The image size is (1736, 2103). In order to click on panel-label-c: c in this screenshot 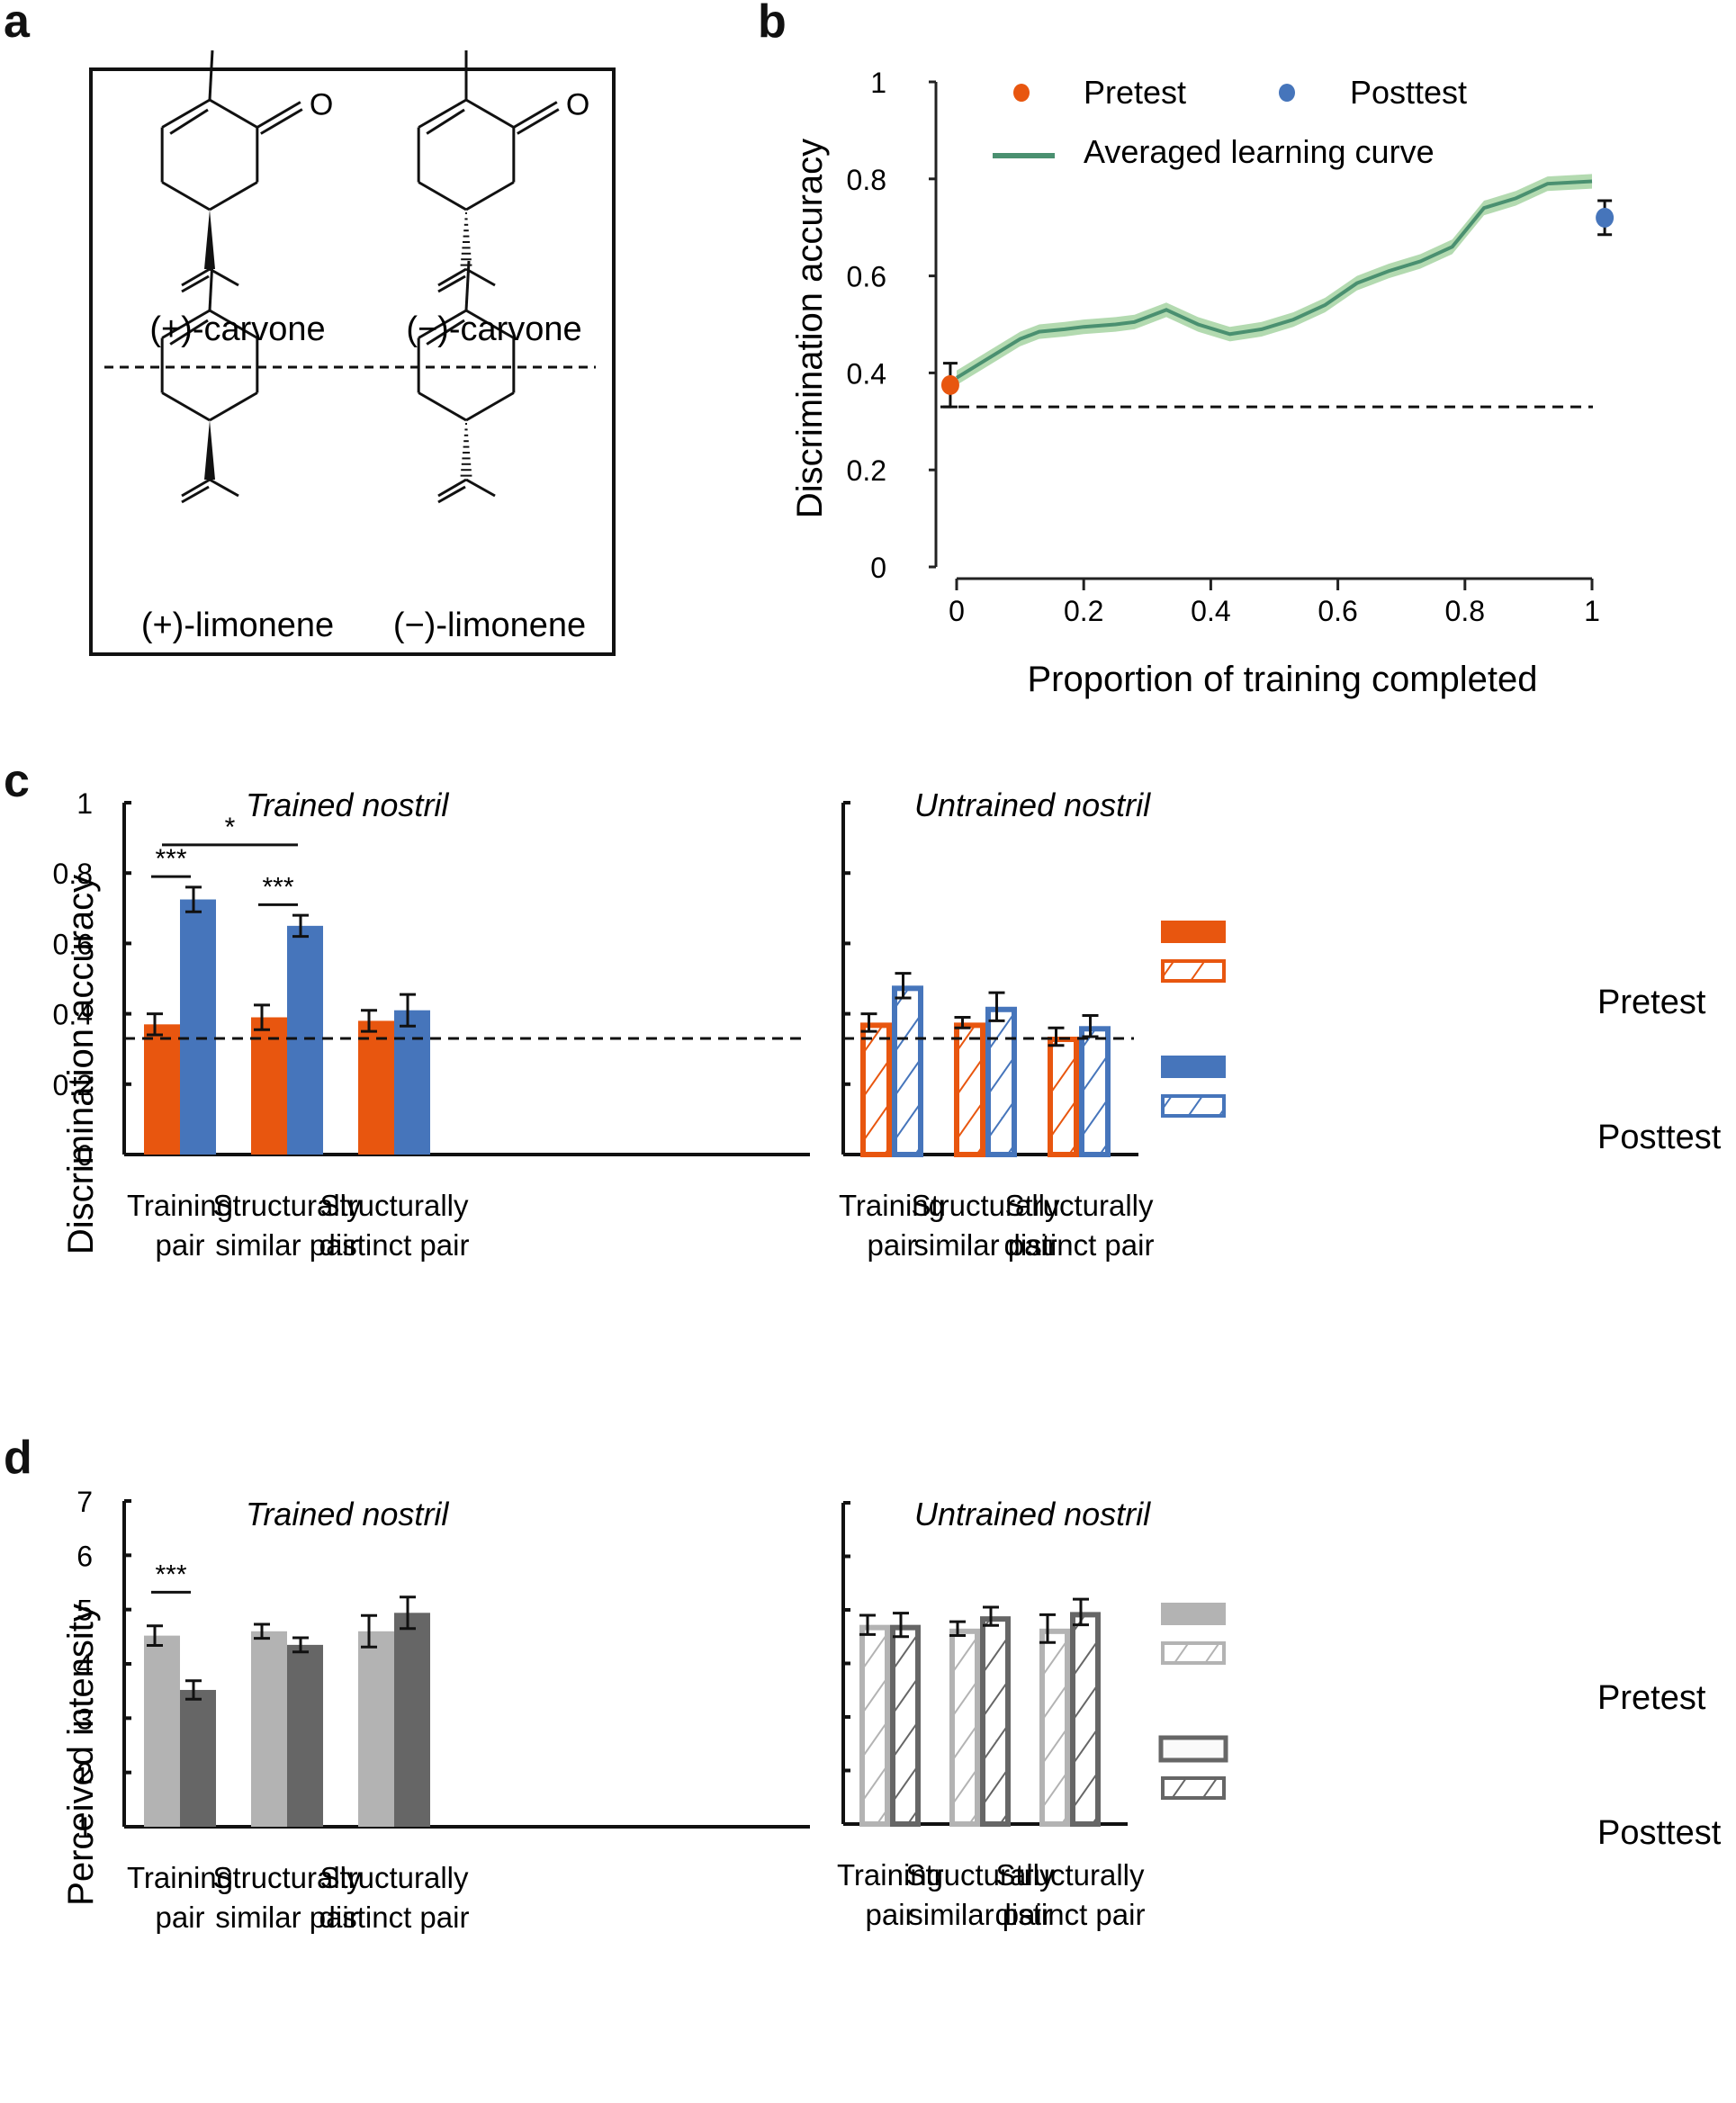, I will do `click(17, 781)`.